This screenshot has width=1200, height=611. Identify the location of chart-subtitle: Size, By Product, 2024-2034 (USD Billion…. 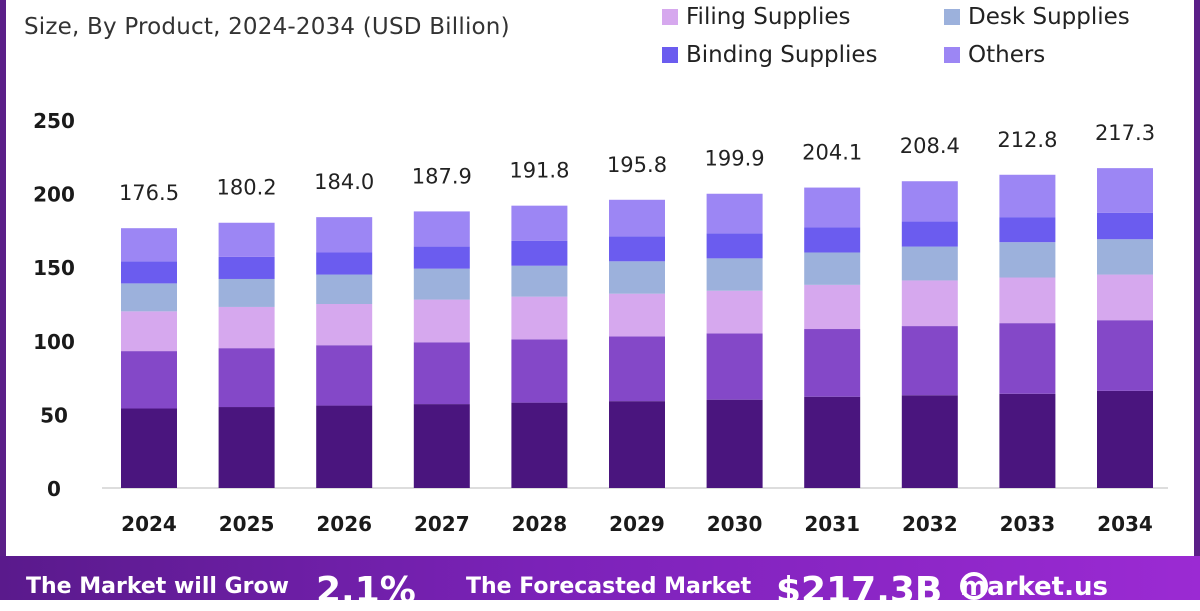
(267, 27).